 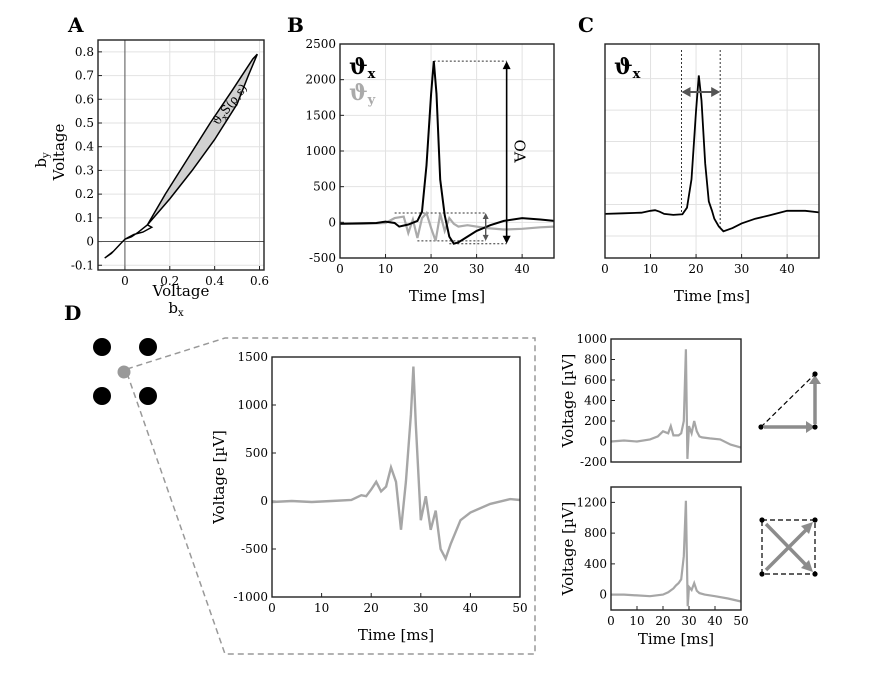 I want to click on loop-main-shape, so click(x=202, y=139).